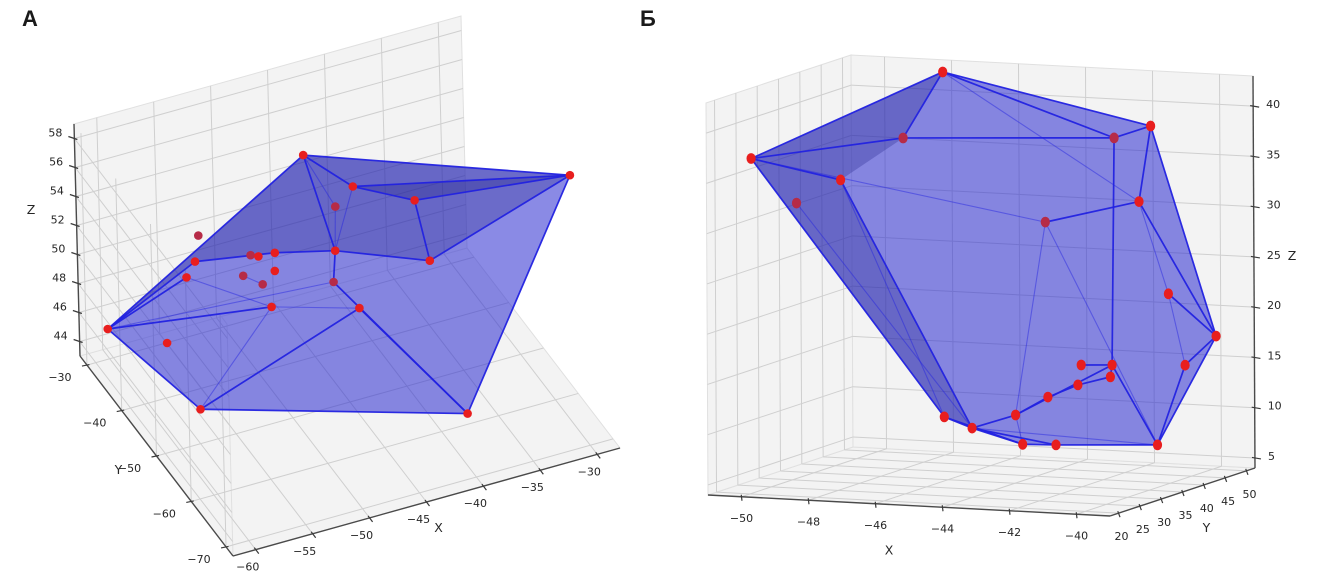 The image size is (1321, 587). I want to click on z-tick-label: 46, so click(60, 307).